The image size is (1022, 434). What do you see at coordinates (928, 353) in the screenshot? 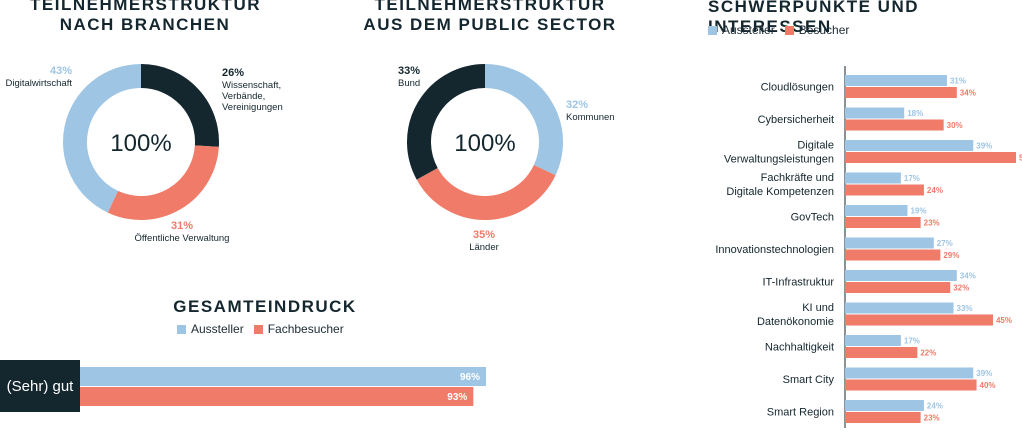
I see `schwerpunkte-value-label: 22%` at bounding box center [928, 353].